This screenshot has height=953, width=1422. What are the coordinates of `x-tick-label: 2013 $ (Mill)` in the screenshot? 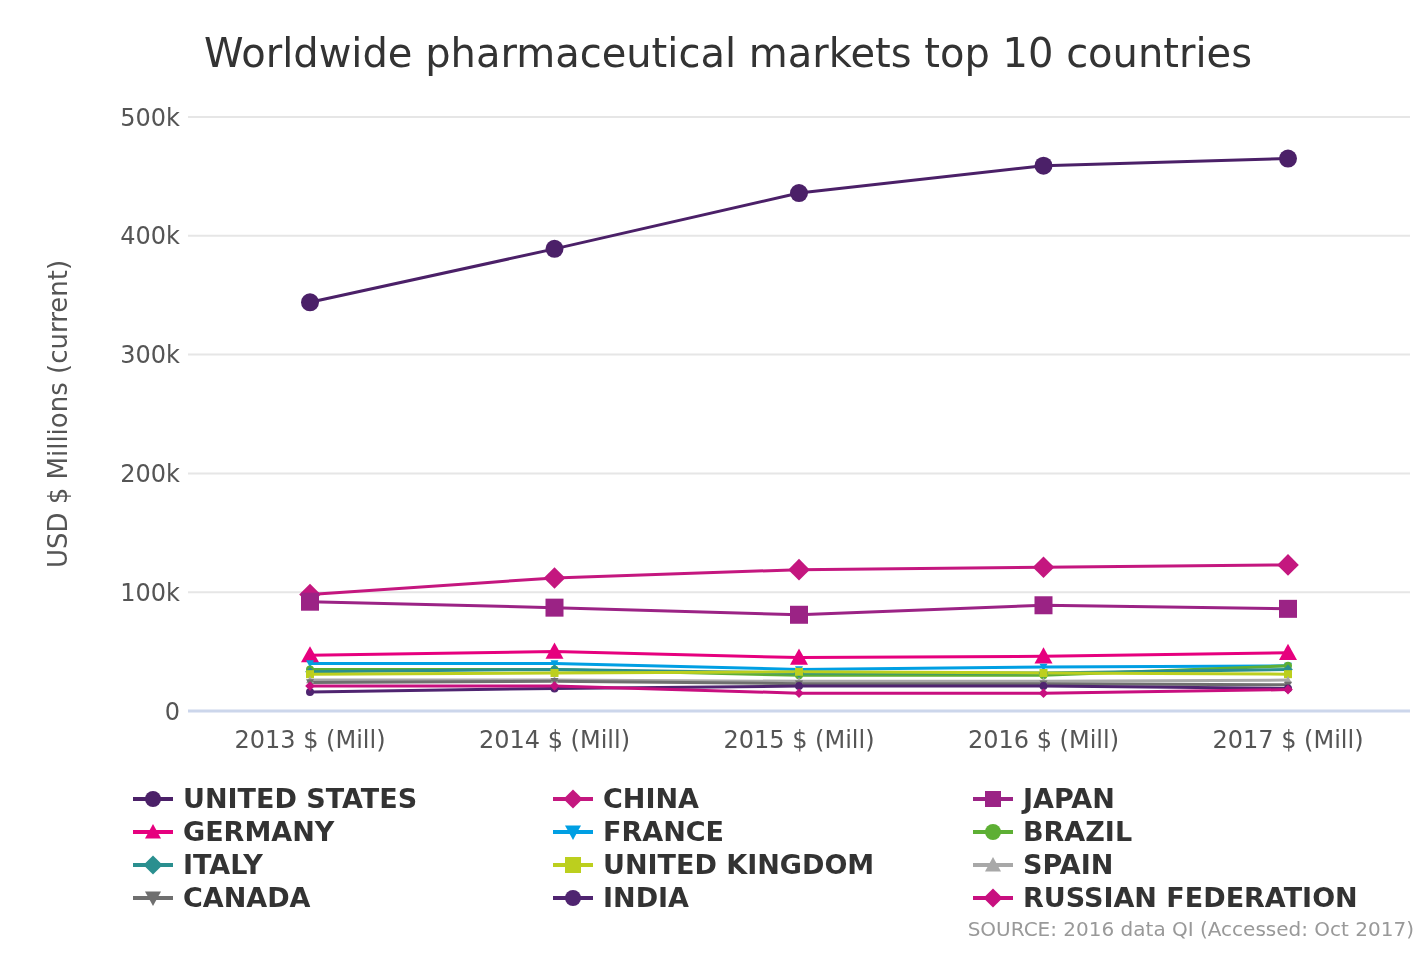 It's located at (310, 740).